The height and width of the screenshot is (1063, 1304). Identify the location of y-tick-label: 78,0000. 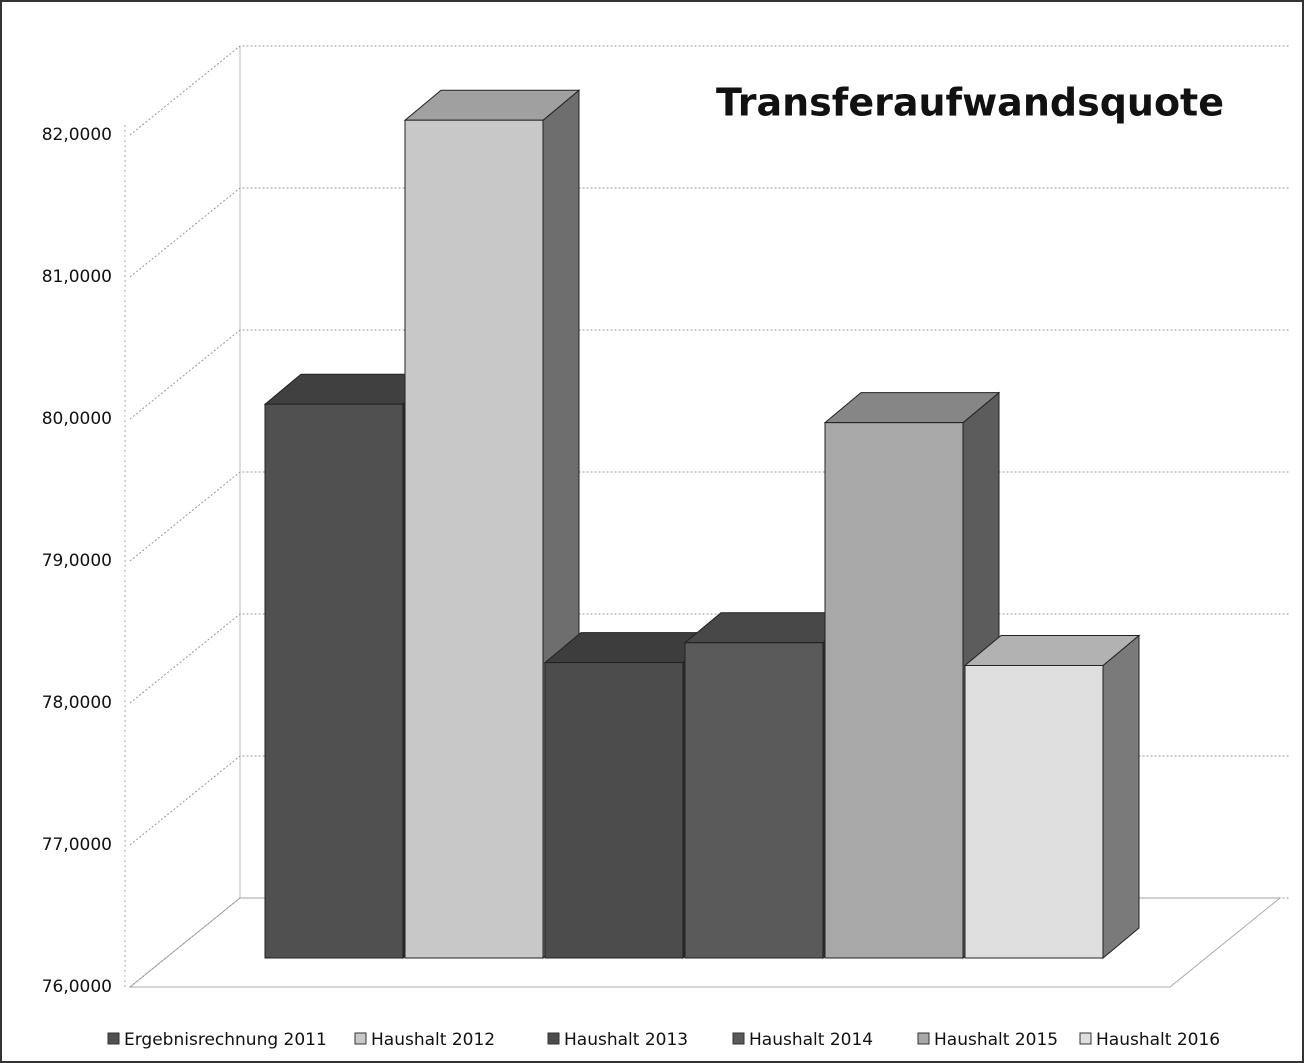
(77, 703).